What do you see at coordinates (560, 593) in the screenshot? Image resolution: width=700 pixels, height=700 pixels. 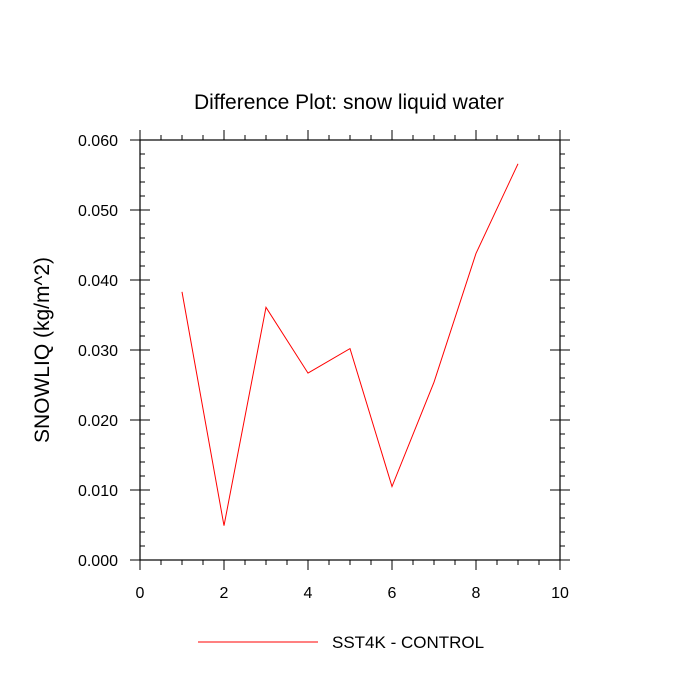 I see `x-tick-label: 10` at bounding box center [560, 593].